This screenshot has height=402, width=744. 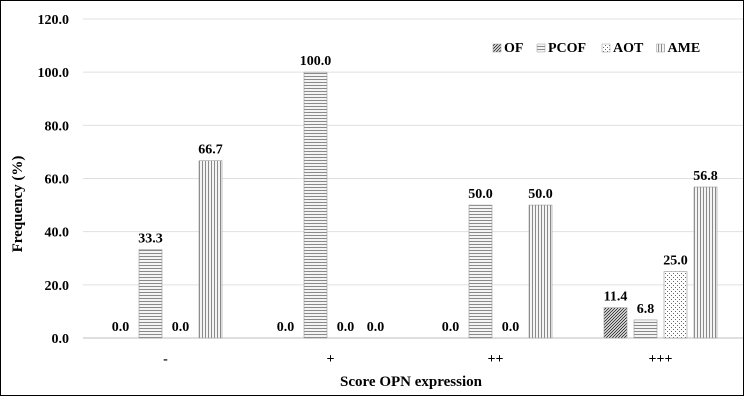 I want to click on bar-aot, so click(x=675, y=305).